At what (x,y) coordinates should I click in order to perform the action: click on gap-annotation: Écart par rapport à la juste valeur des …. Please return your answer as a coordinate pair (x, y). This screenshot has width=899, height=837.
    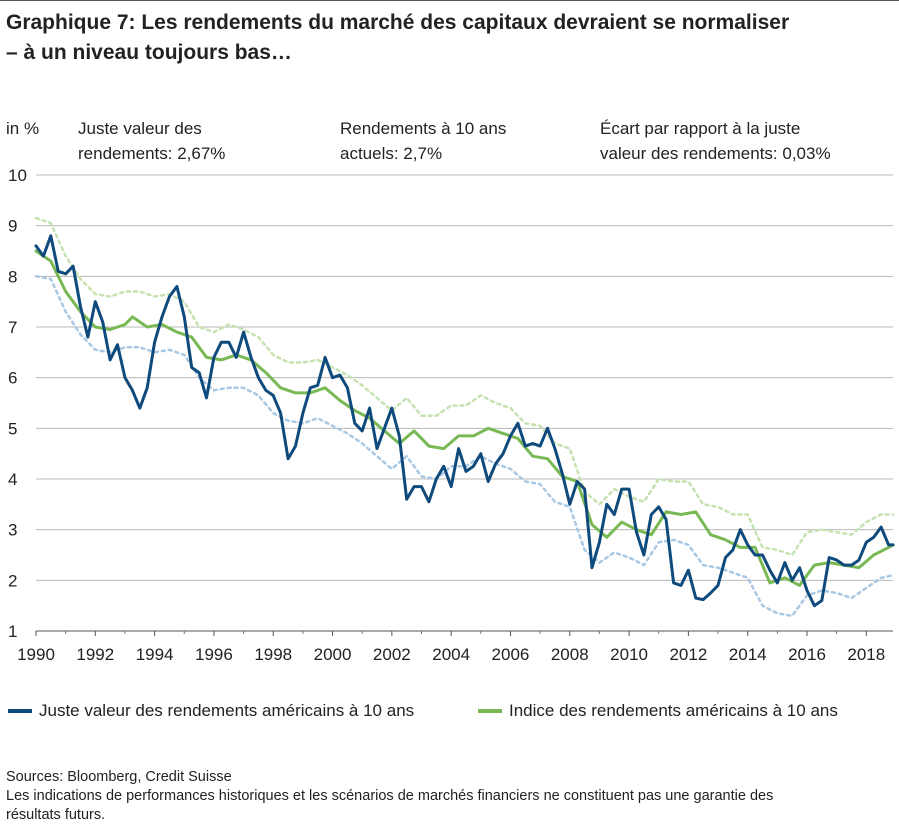
    Looking at the image, I should click on (715, 141).